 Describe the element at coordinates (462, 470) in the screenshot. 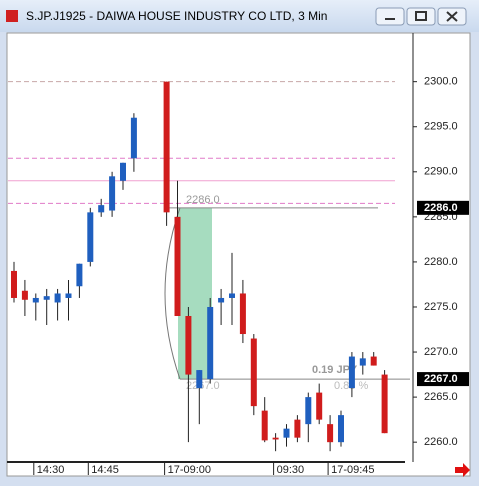

I see `scroll-arrow` at that location.